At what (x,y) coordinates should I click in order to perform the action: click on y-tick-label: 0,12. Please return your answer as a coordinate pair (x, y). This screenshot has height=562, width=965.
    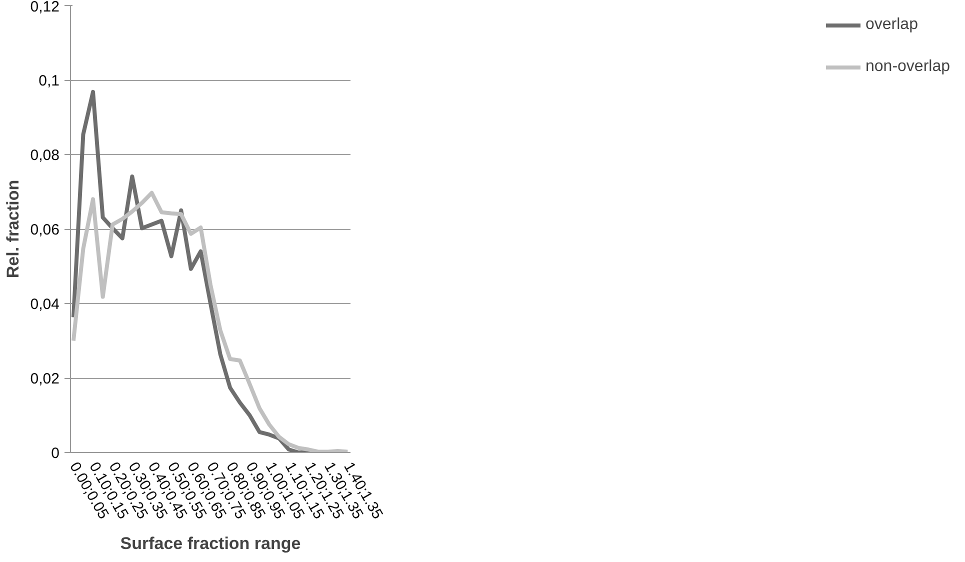
    Looking at the image, I should click on (45, 8).